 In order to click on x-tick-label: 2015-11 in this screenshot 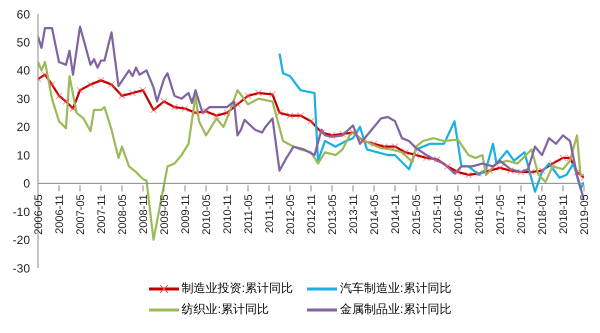, I will do `click(438, 214)`.